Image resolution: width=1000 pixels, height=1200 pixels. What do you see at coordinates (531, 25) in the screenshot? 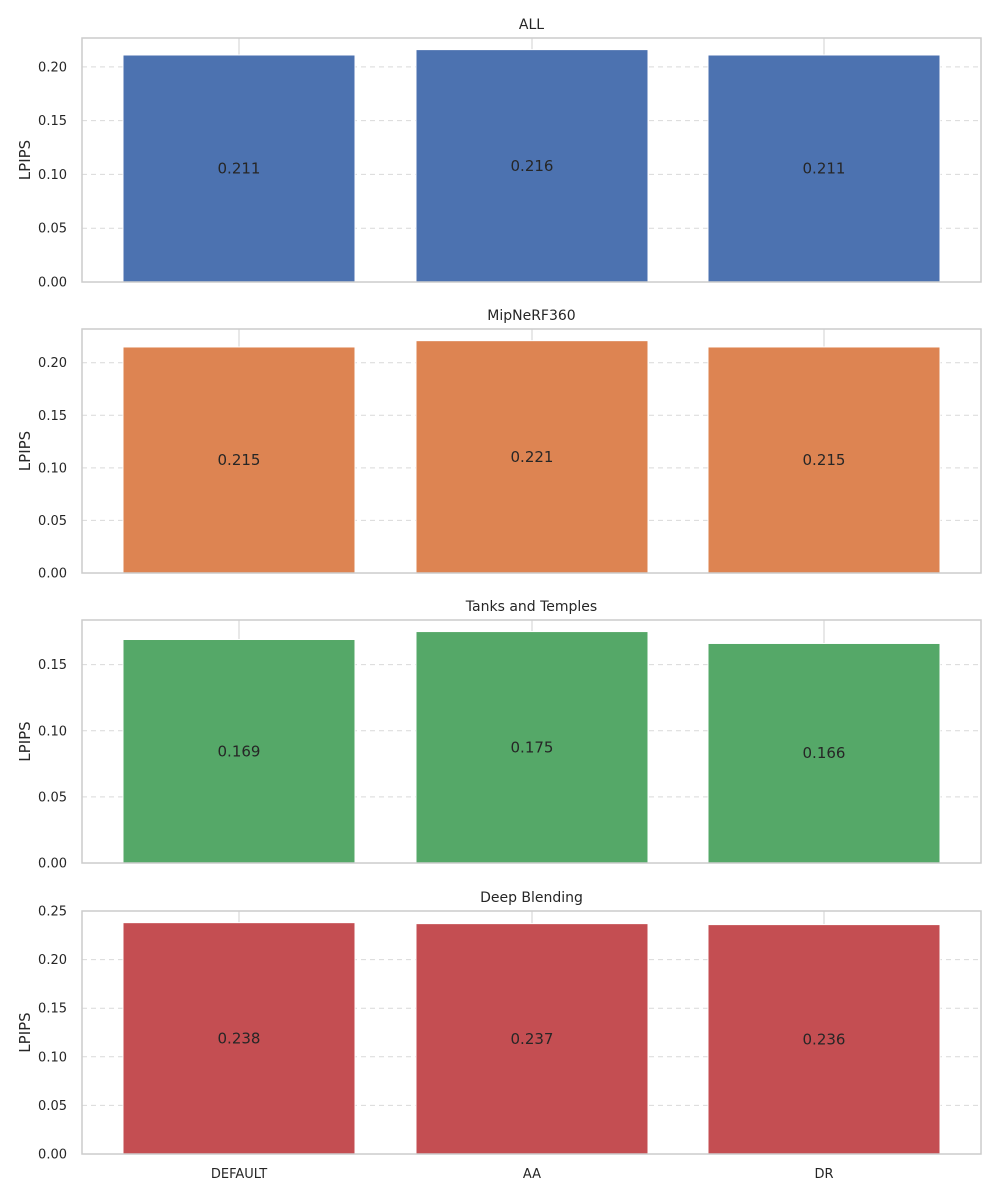
I see `chart-title: ALL` at bounding box center [531, 25].